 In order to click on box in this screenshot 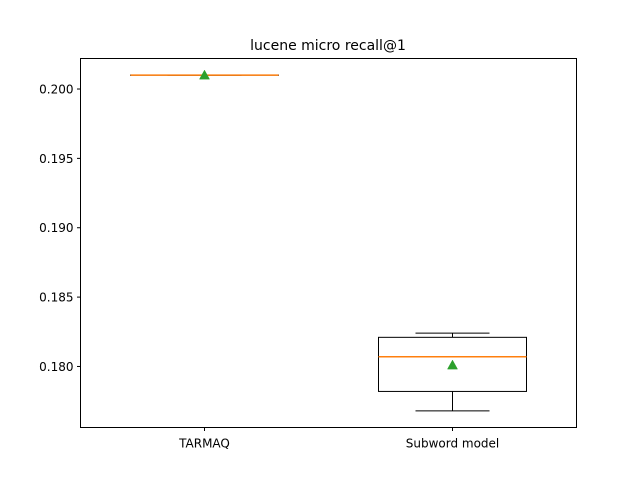, I will do `click(452, 364)`.